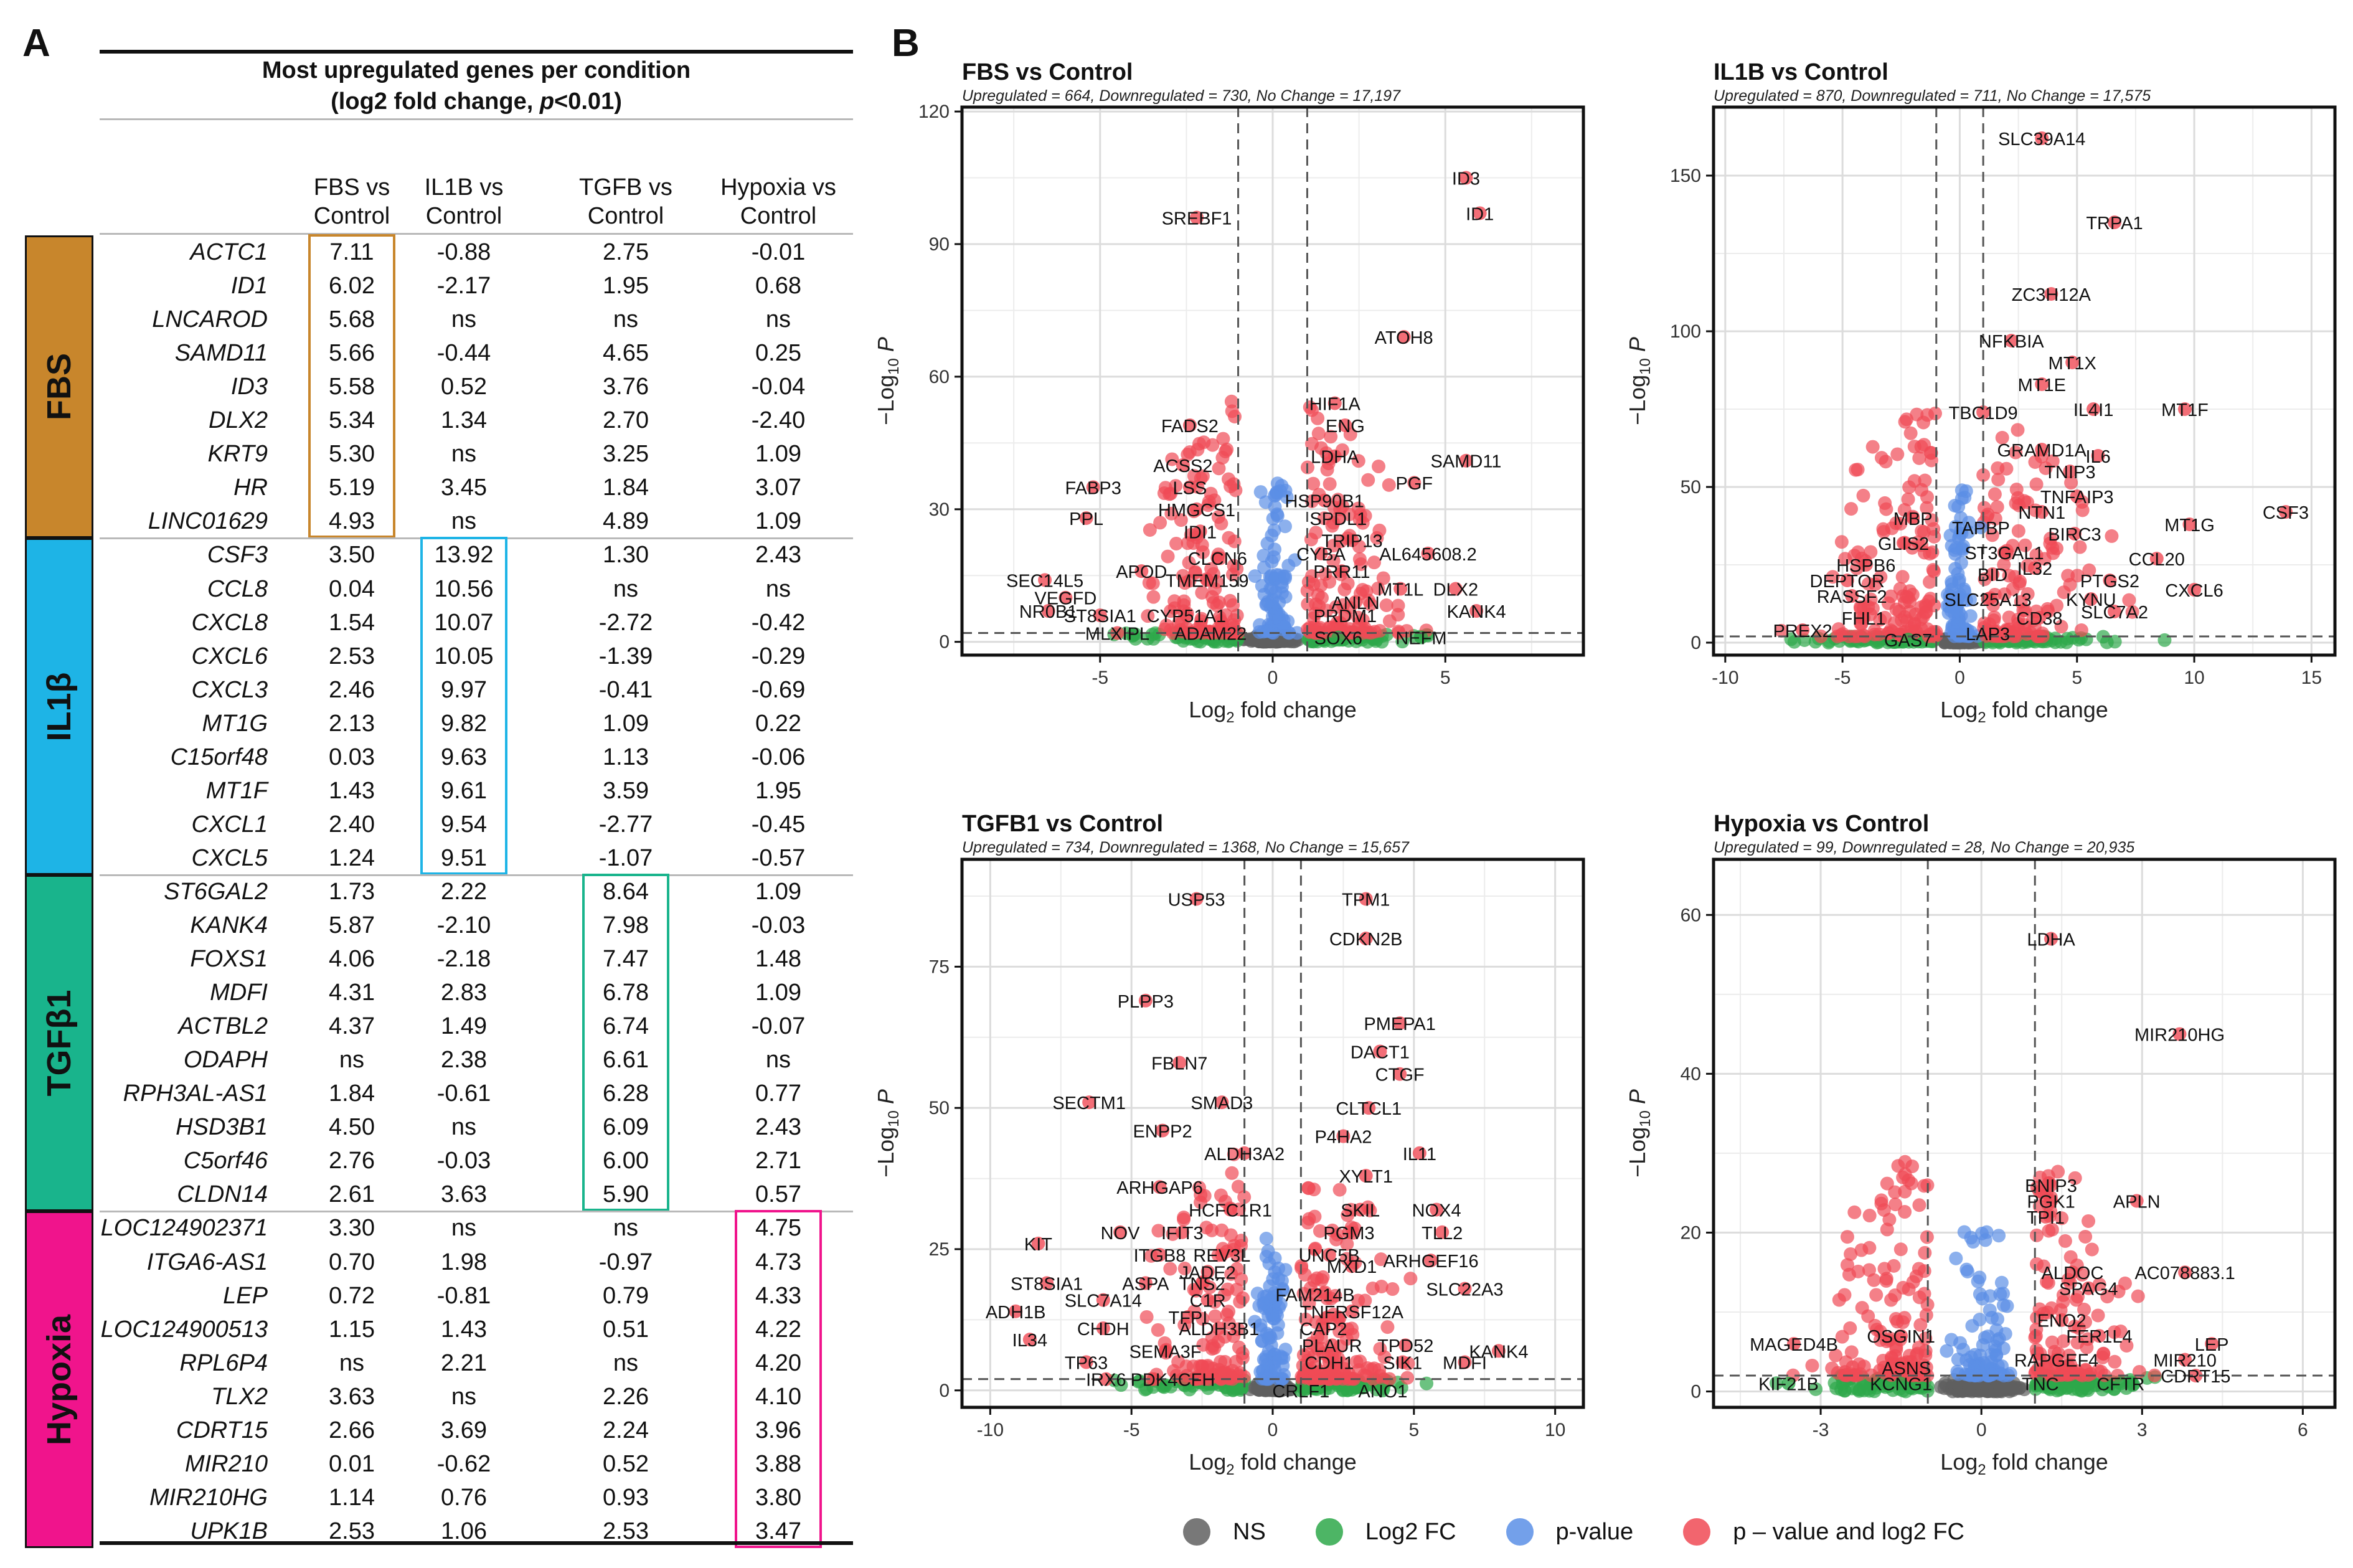 The height and width of the screenshot is (1568, 2353). Describe the element at coordinates (208, 521) in the screenshot. I see `gene-name: LINC01629` at that location.